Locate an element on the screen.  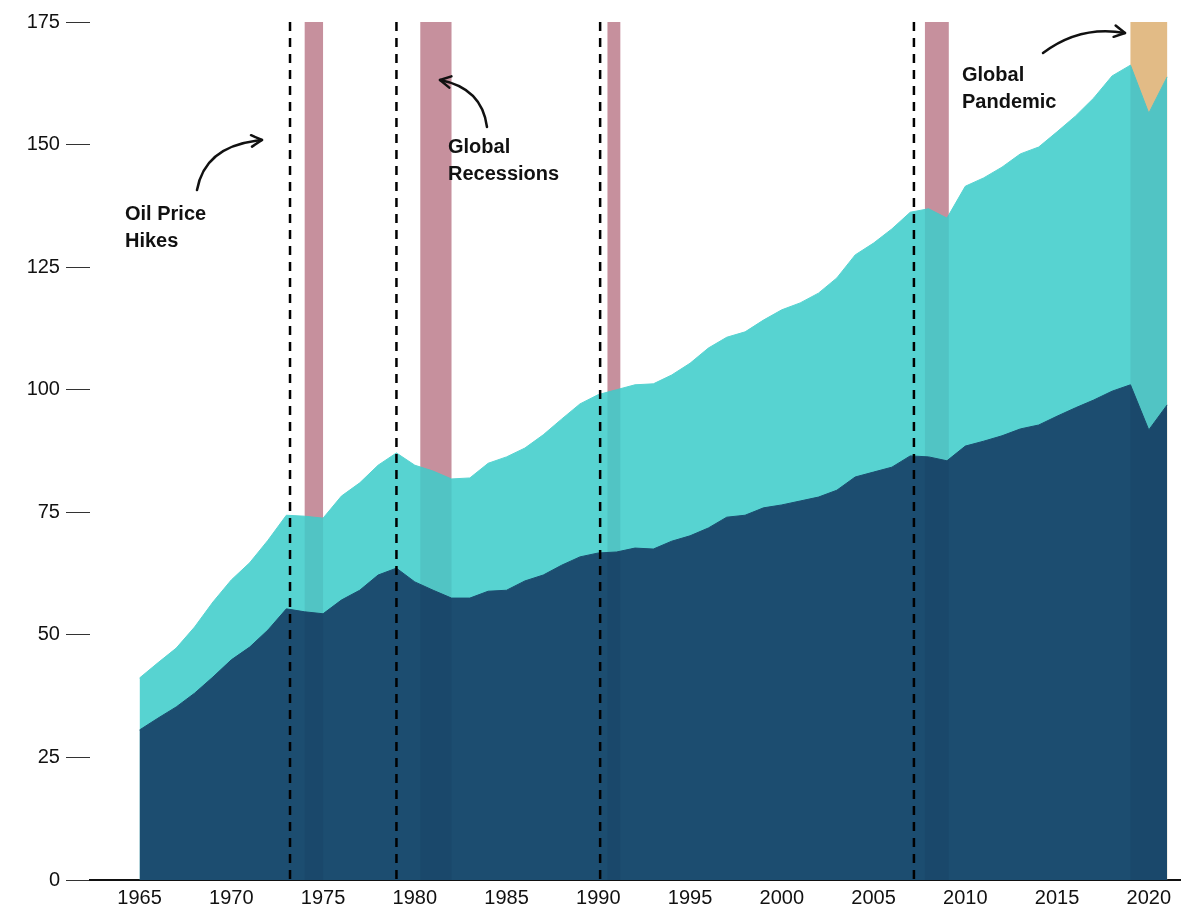
x-tick-label: 1970 is located at coordinates (231, 896).